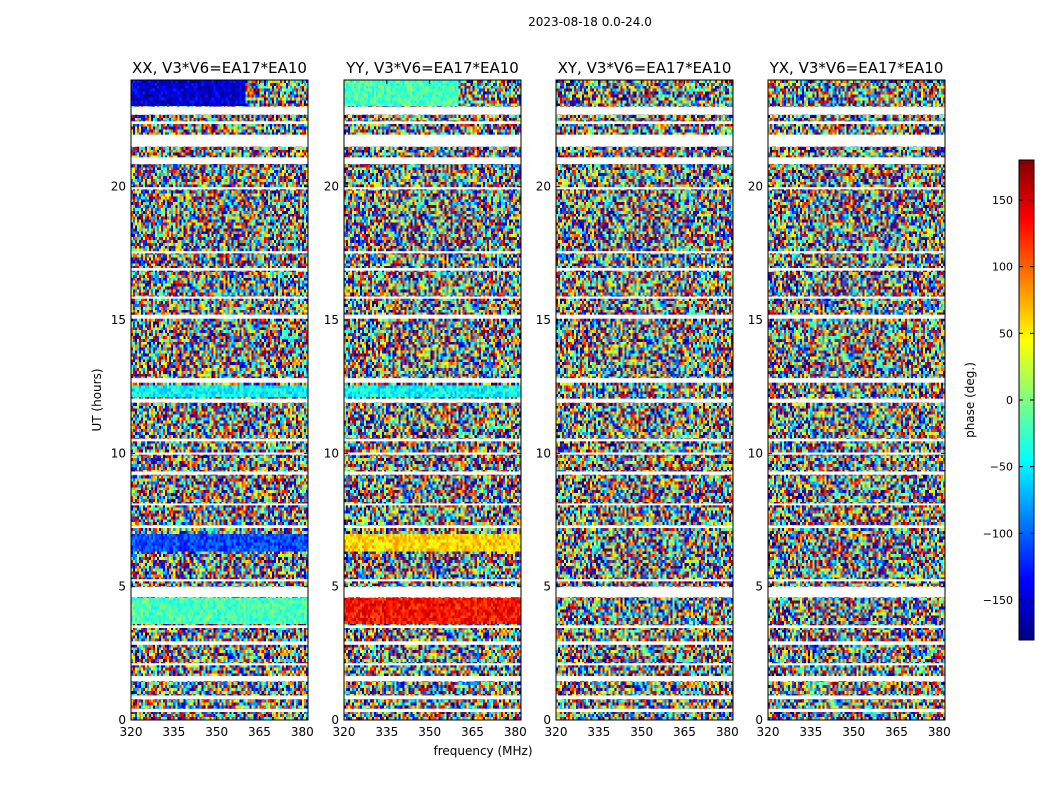  Describe the element at coordinates (219, 68) in the screenshot. I see `panel-title: XX, V3*V6=EA17*EA10` at that location.